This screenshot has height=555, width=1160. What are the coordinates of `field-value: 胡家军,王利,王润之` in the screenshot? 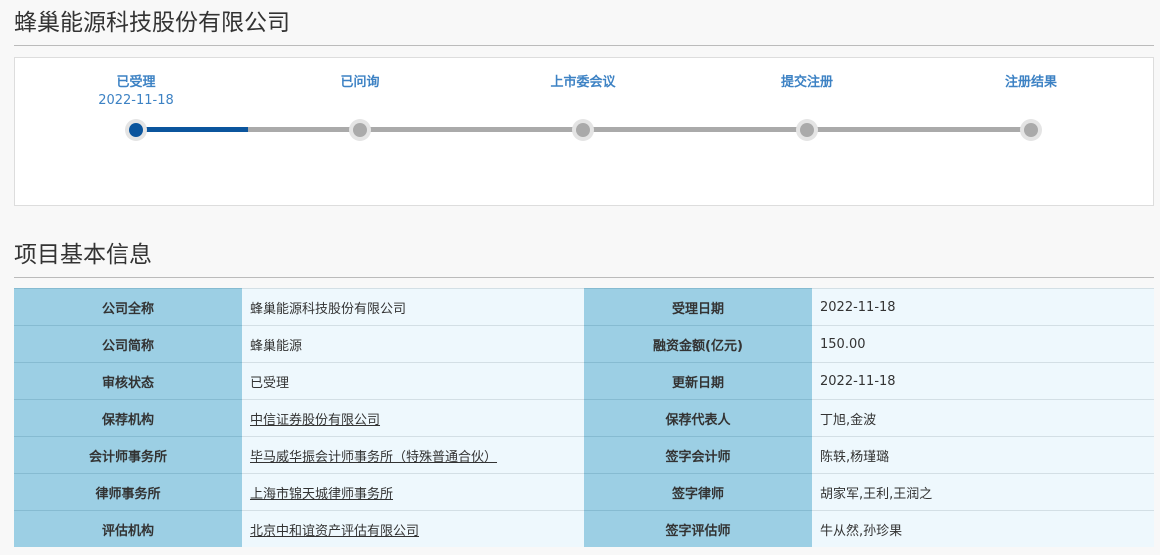 It's located at (983, 492).